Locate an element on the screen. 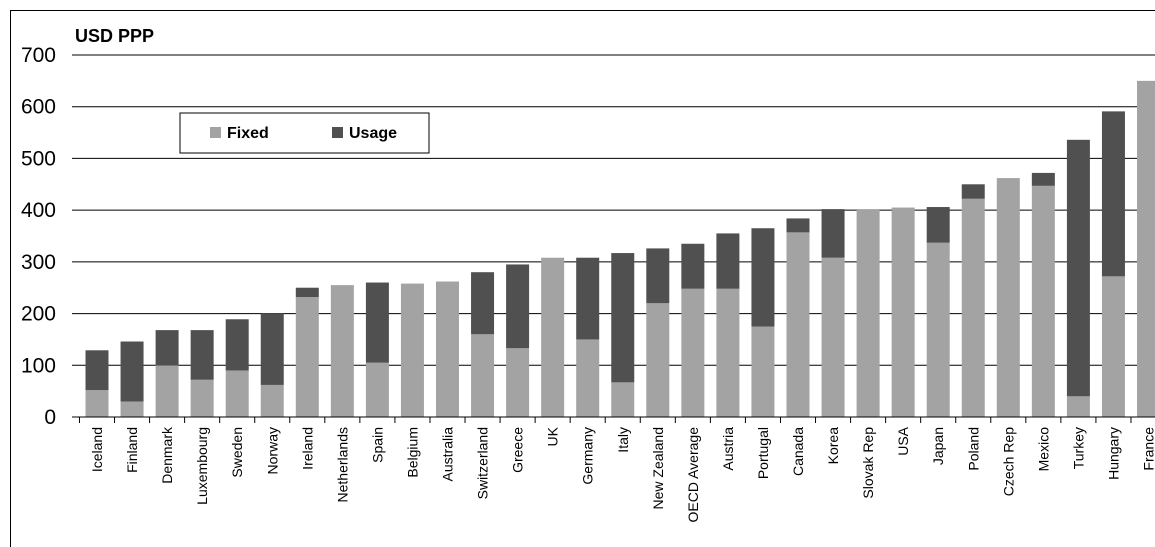 The image size is (1155, 547). y-tick-label: 600 is located at coordinates (38, 107).